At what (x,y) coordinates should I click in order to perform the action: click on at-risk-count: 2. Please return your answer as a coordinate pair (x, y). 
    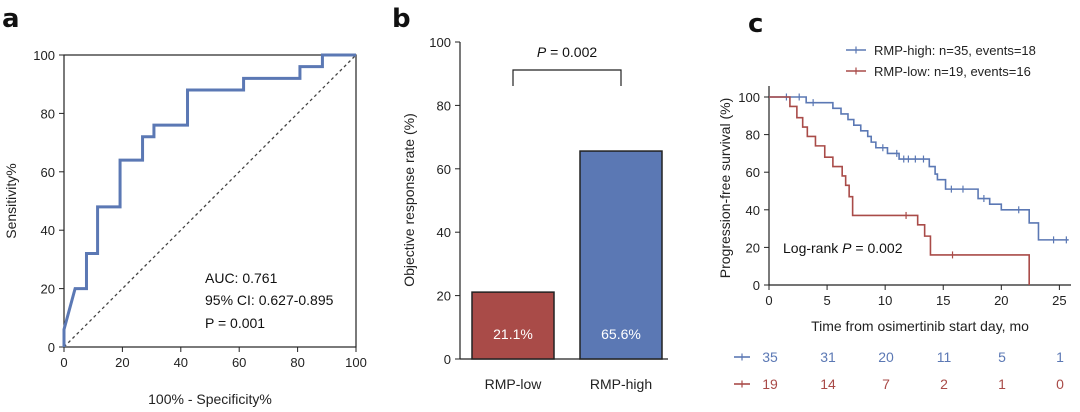
    Looking at the image, I should click on (944, 384).